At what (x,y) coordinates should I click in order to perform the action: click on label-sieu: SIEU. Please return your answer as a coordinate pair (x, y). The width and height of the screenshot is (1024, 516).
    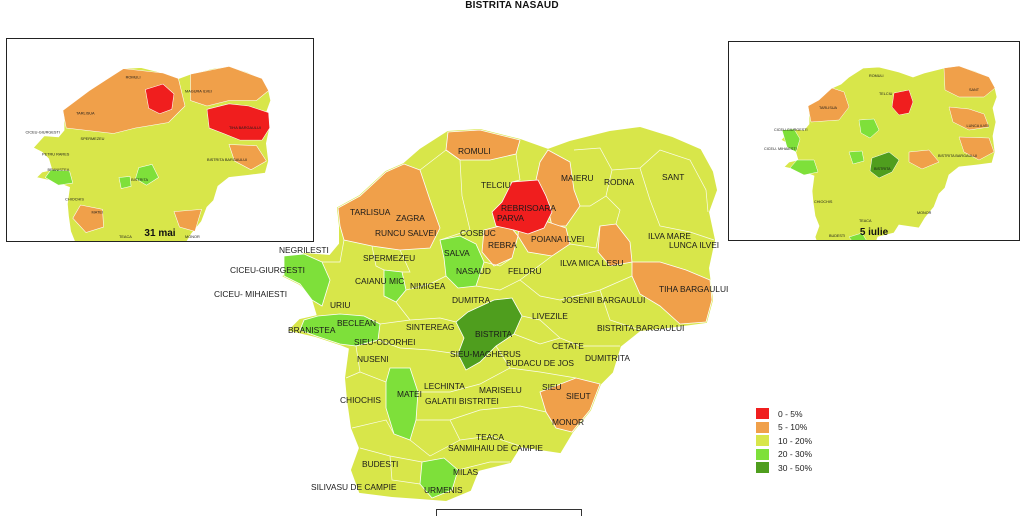
    Looking at the image, I should click on (552, 387).